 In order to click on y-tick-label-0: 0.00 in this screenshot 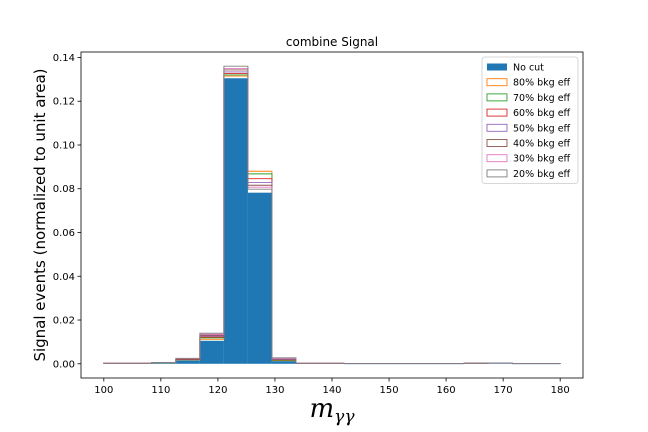, I will do `click(64, 364)`.